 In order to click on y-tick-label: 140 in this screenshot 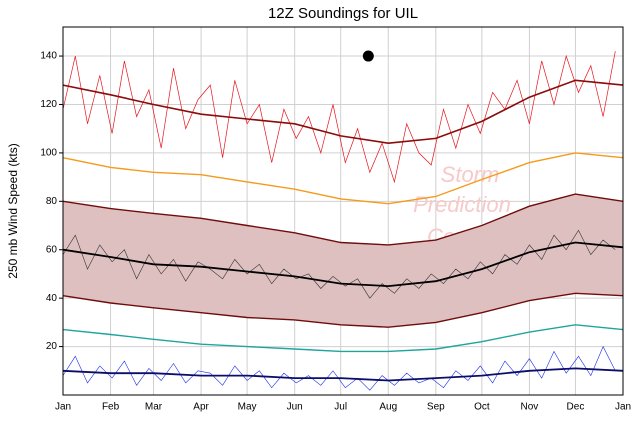, I will do `click(48, 56)`.